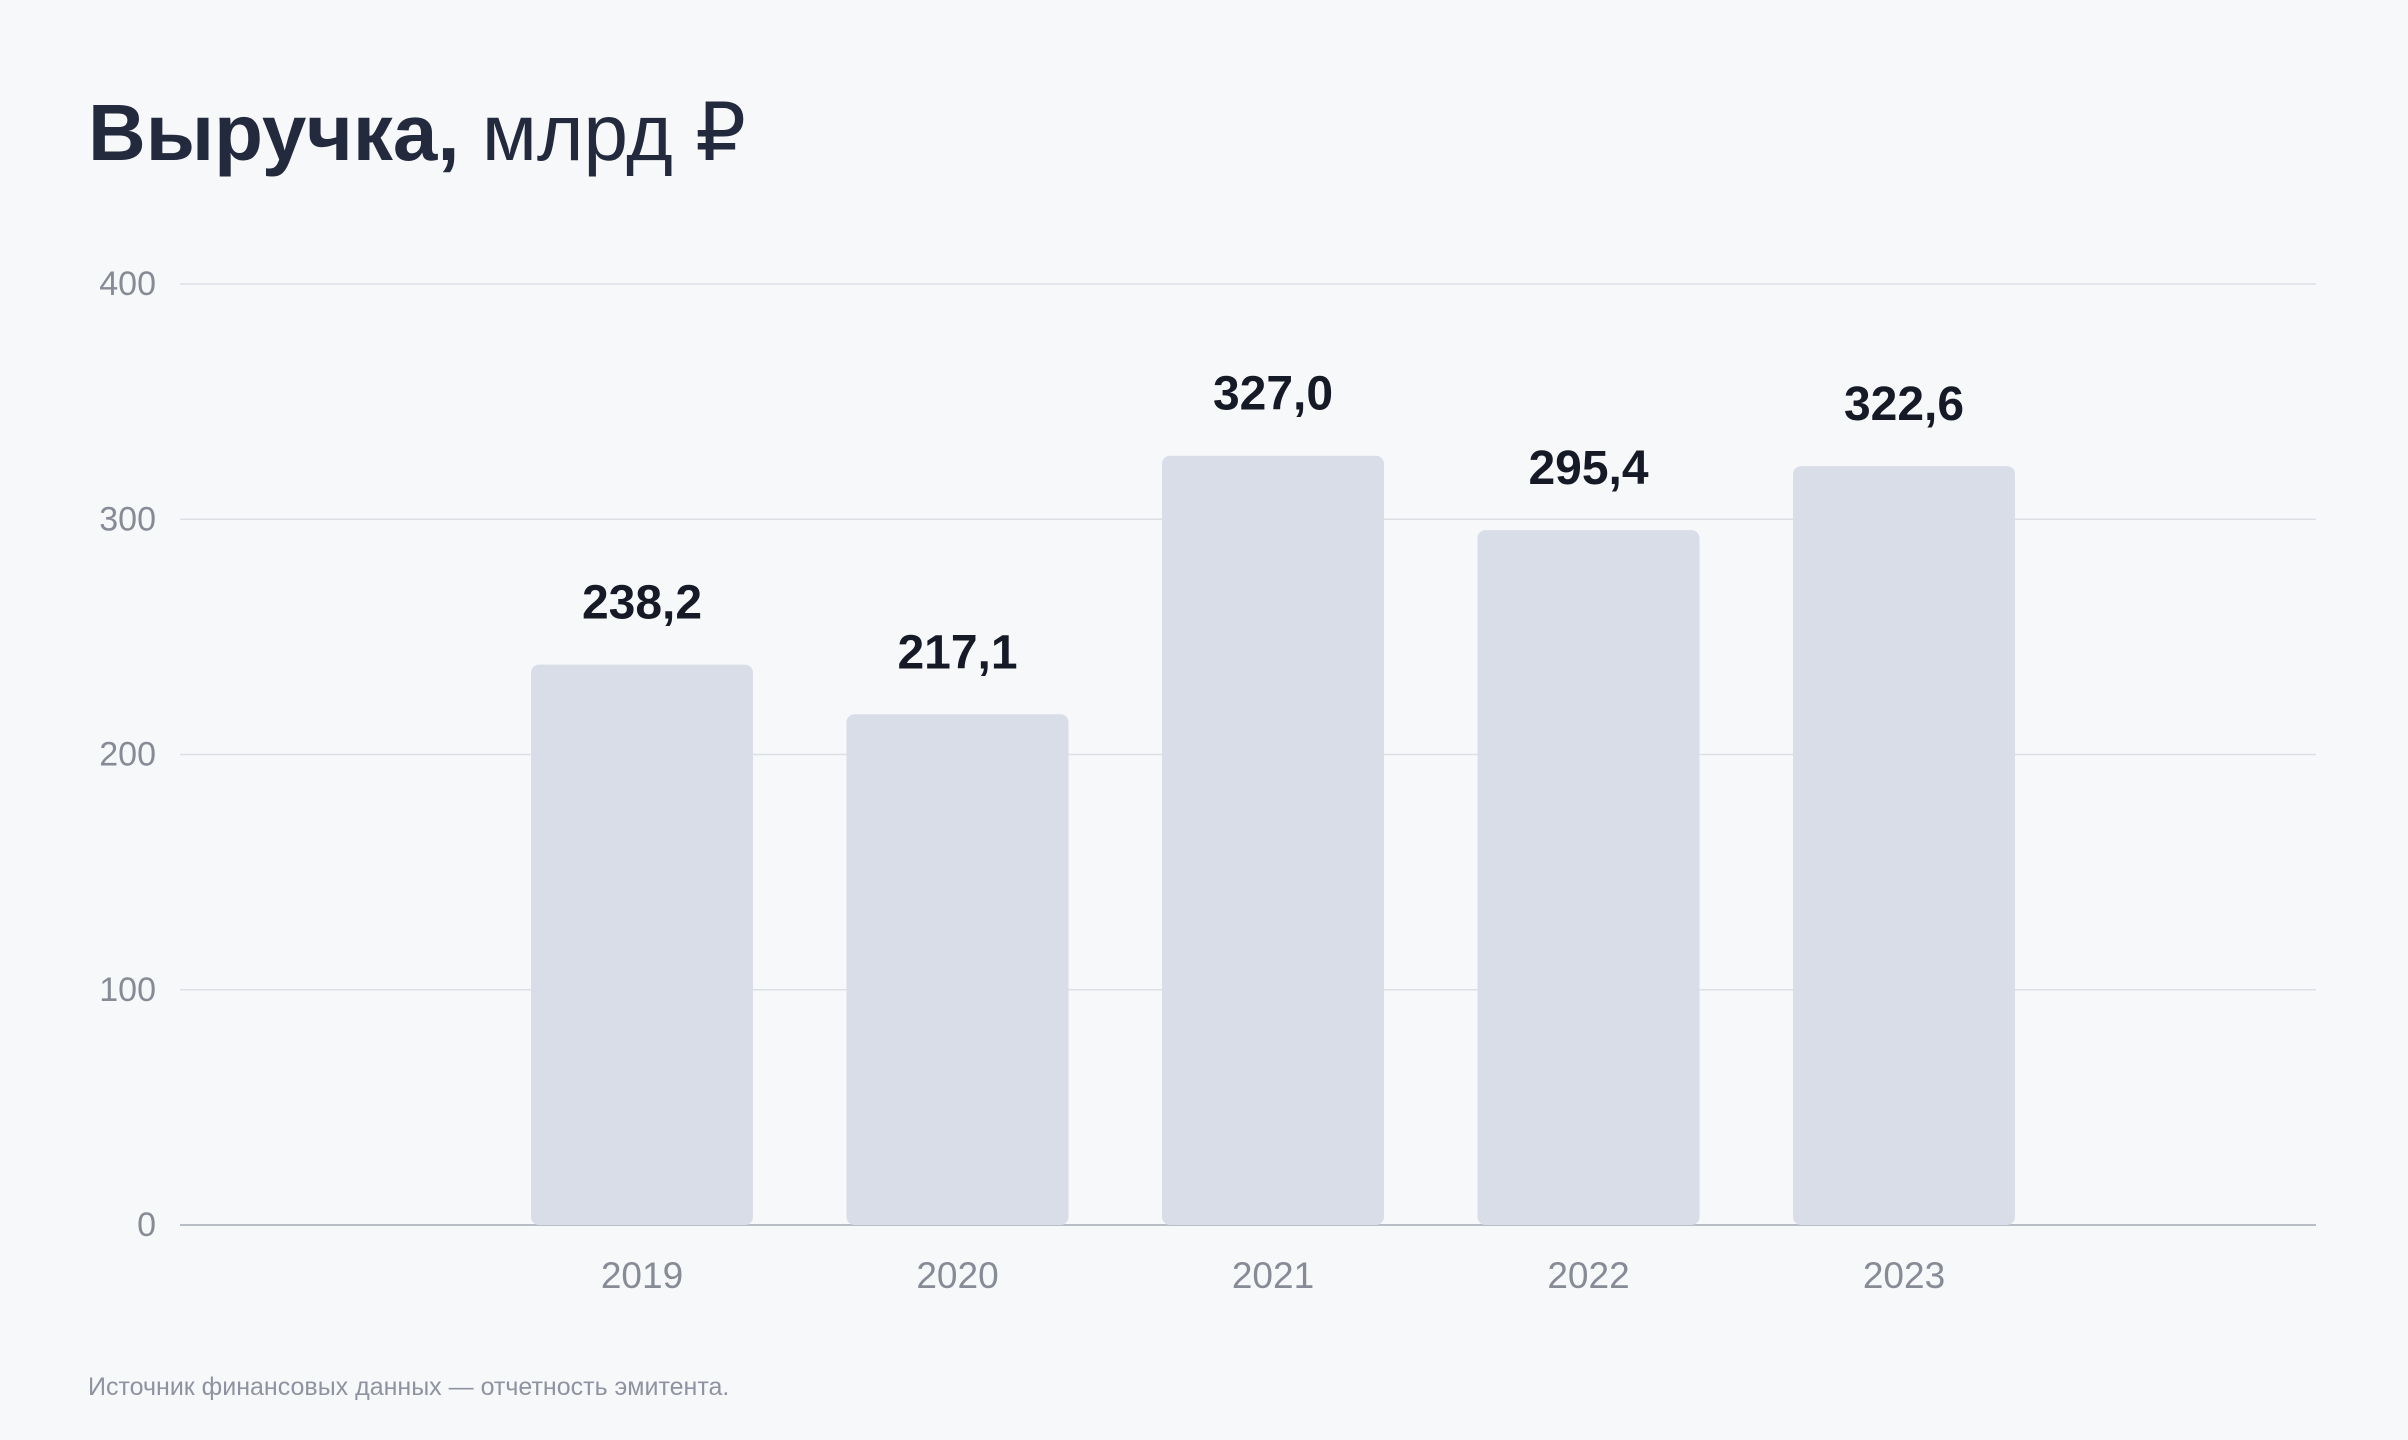 The image size is (2408, 1440). I want to click on chart-title-unit: млрд ₽, so click(613, 132).